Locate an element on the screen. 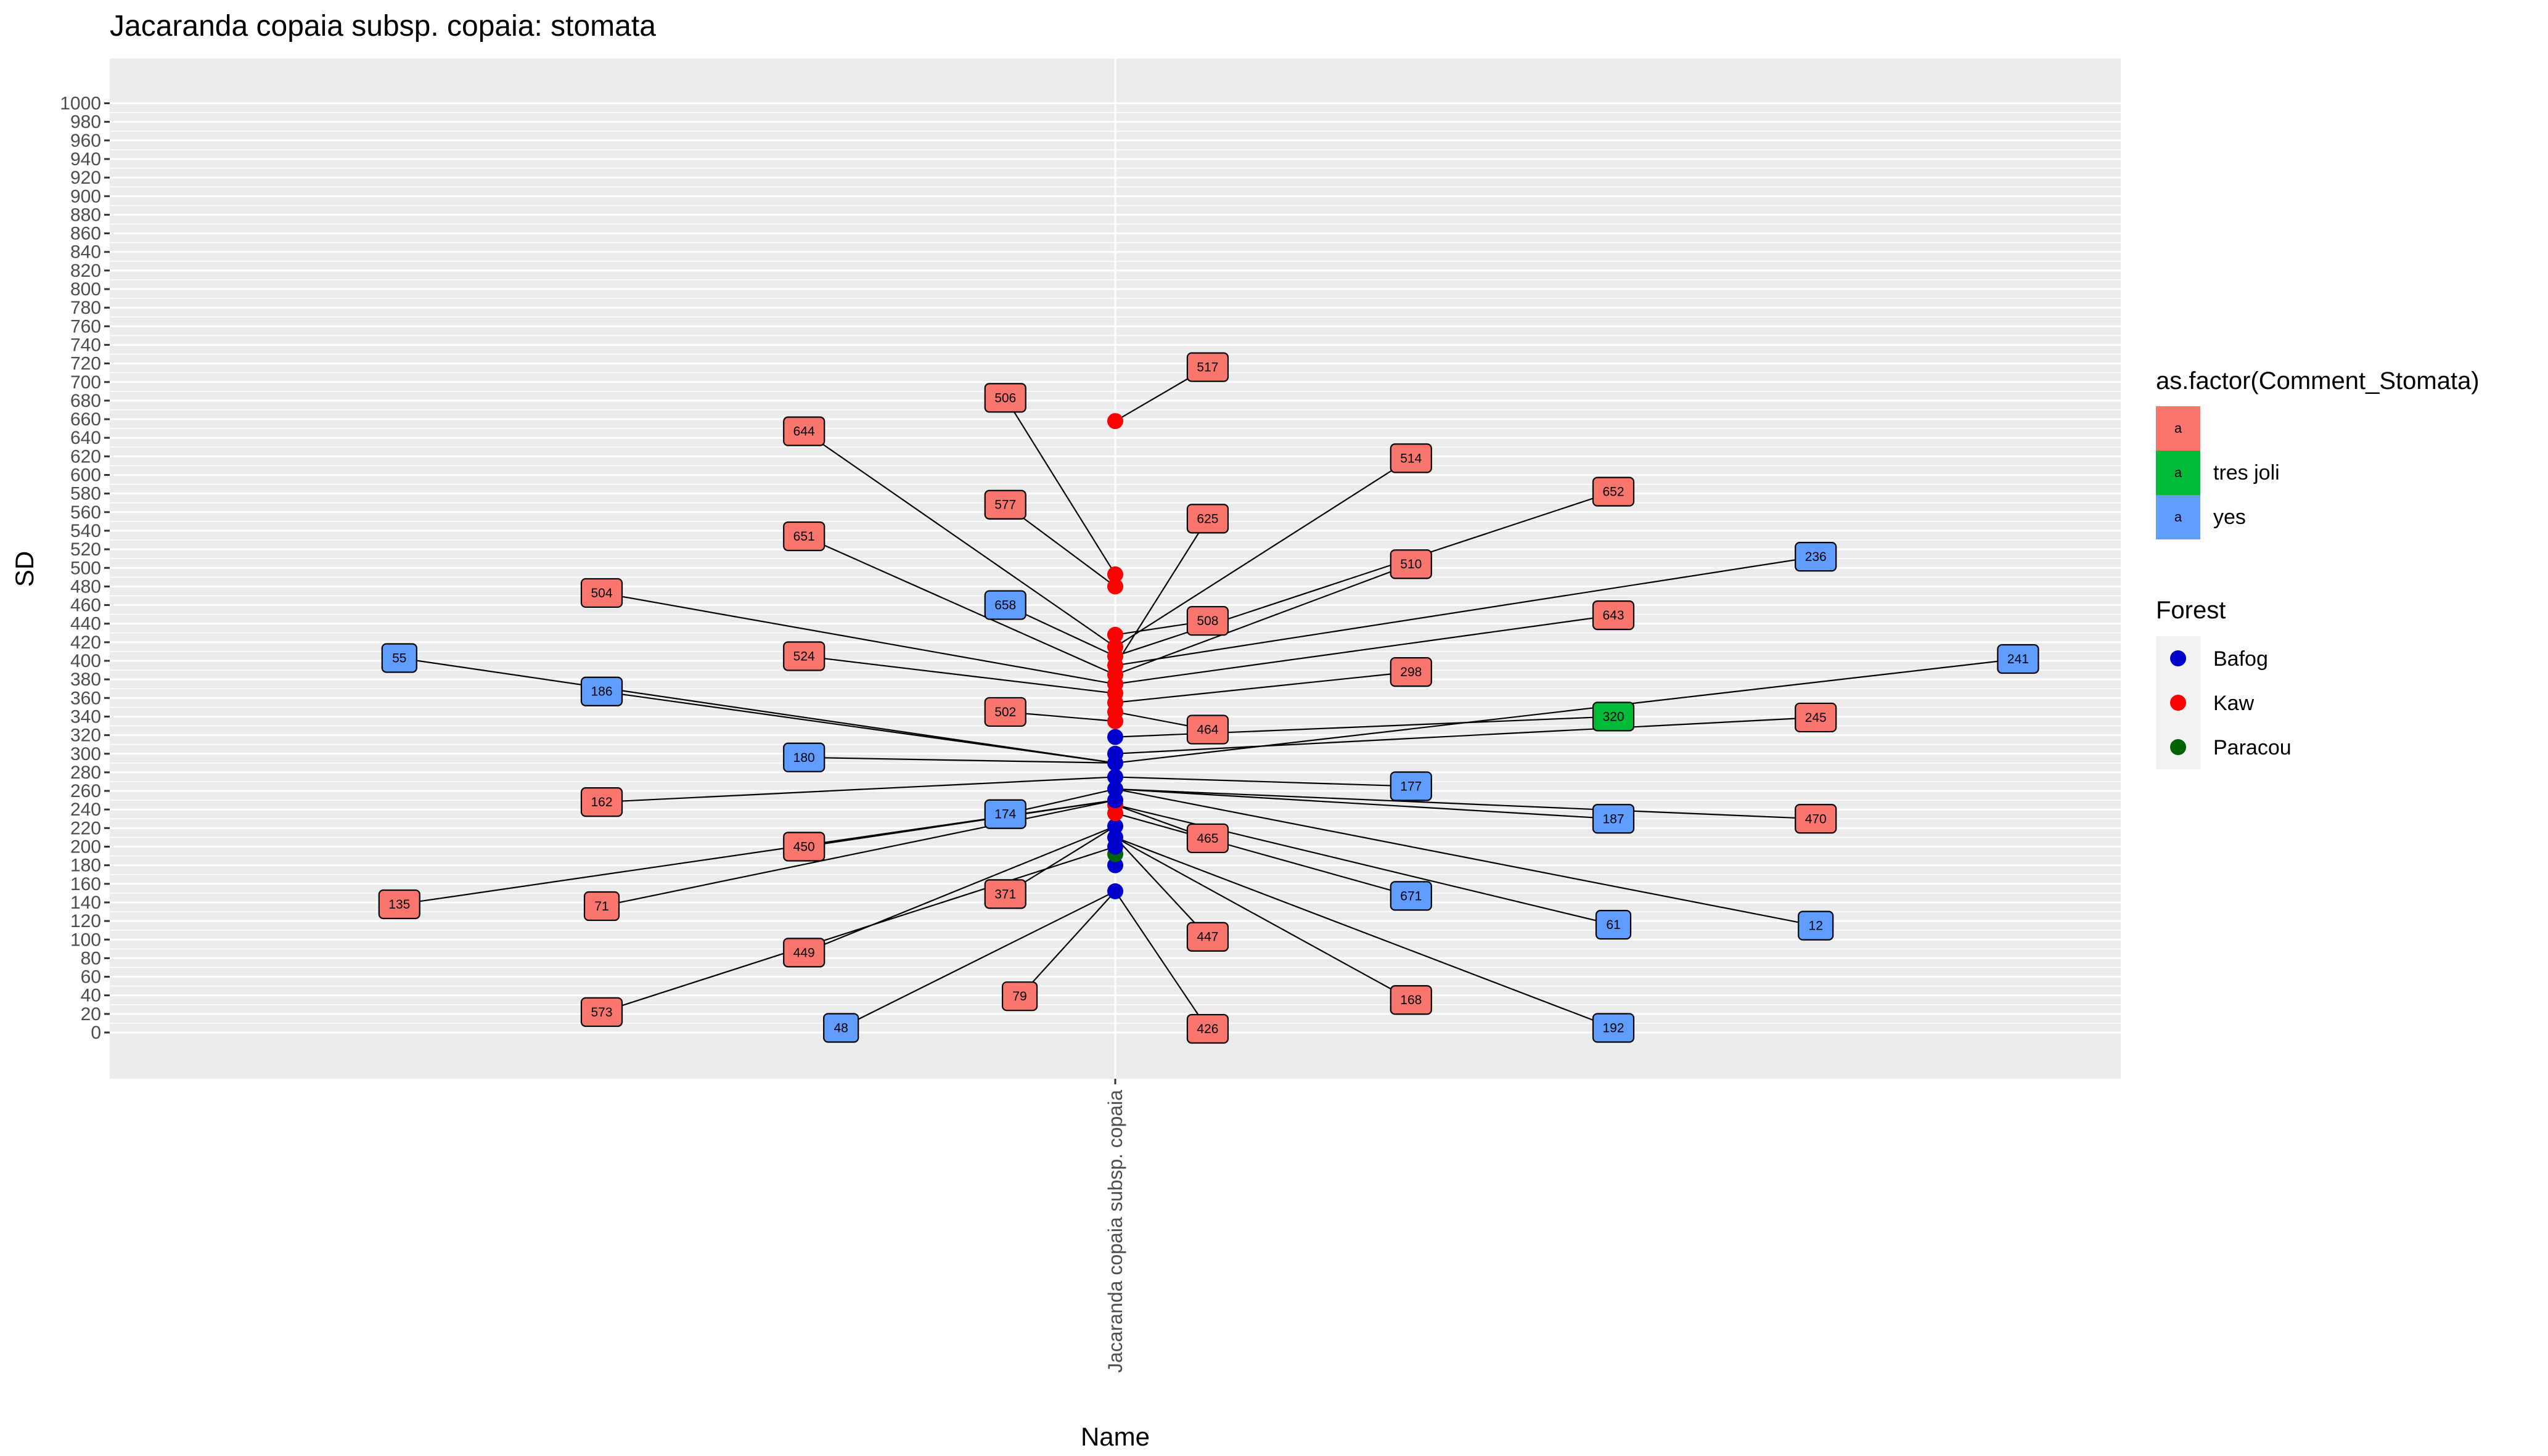 Image resolution: width=2548 pixels, height=1456 pixels. data-label: 79 is located at coordinates (1019, 997).